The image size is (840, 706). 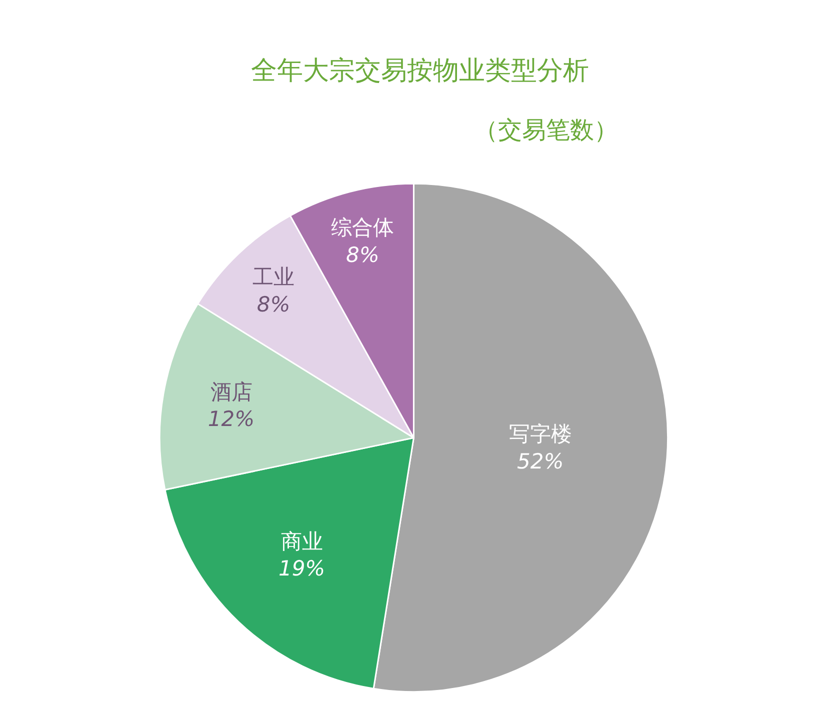 I want to click on slice-label: 酒店, so click(x=231, y=392).